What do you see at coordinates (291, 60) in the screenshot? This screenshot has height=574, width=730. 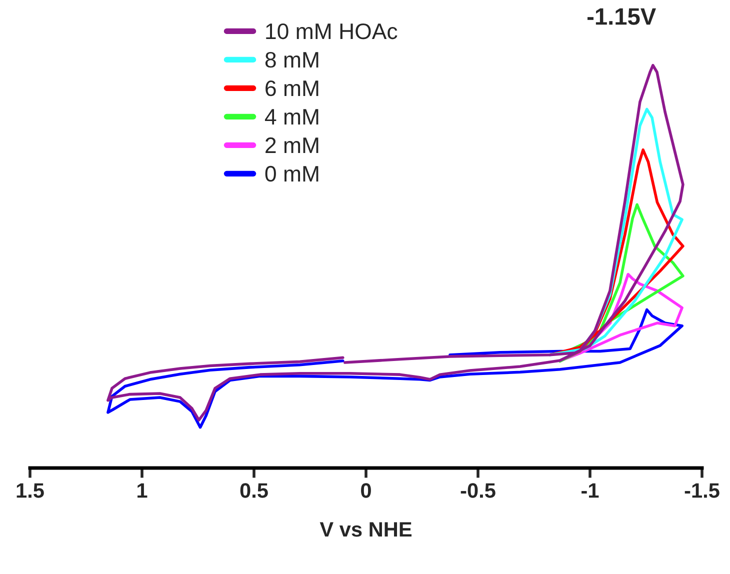 I see `legend-label: 8 mM` at bounding box center [291, 60].